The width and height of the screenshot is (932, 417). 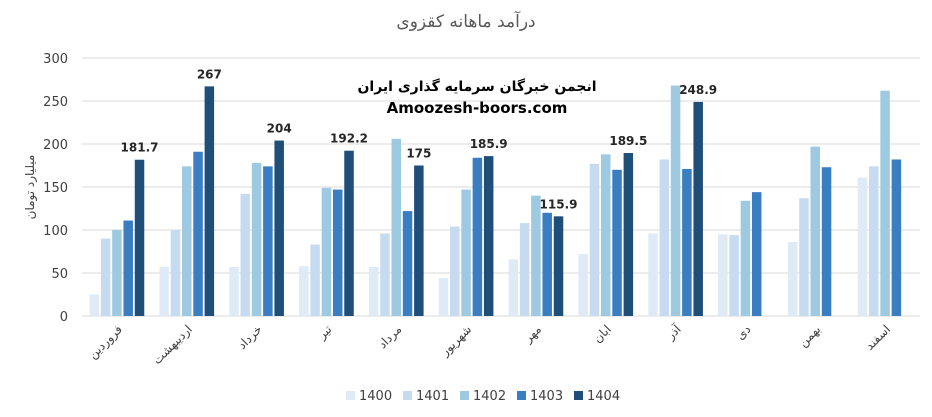 What do you see at coordinates (324, 332) in the screenshot?
I see `x-category-label: تیر` at bounding box center [324, 332].